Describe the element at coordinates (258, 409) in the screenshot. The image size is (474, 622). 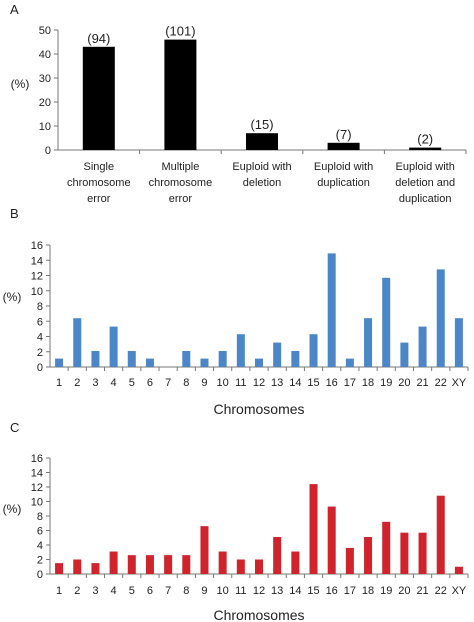
I see `x-axis-label: Chromosomes` at that location.